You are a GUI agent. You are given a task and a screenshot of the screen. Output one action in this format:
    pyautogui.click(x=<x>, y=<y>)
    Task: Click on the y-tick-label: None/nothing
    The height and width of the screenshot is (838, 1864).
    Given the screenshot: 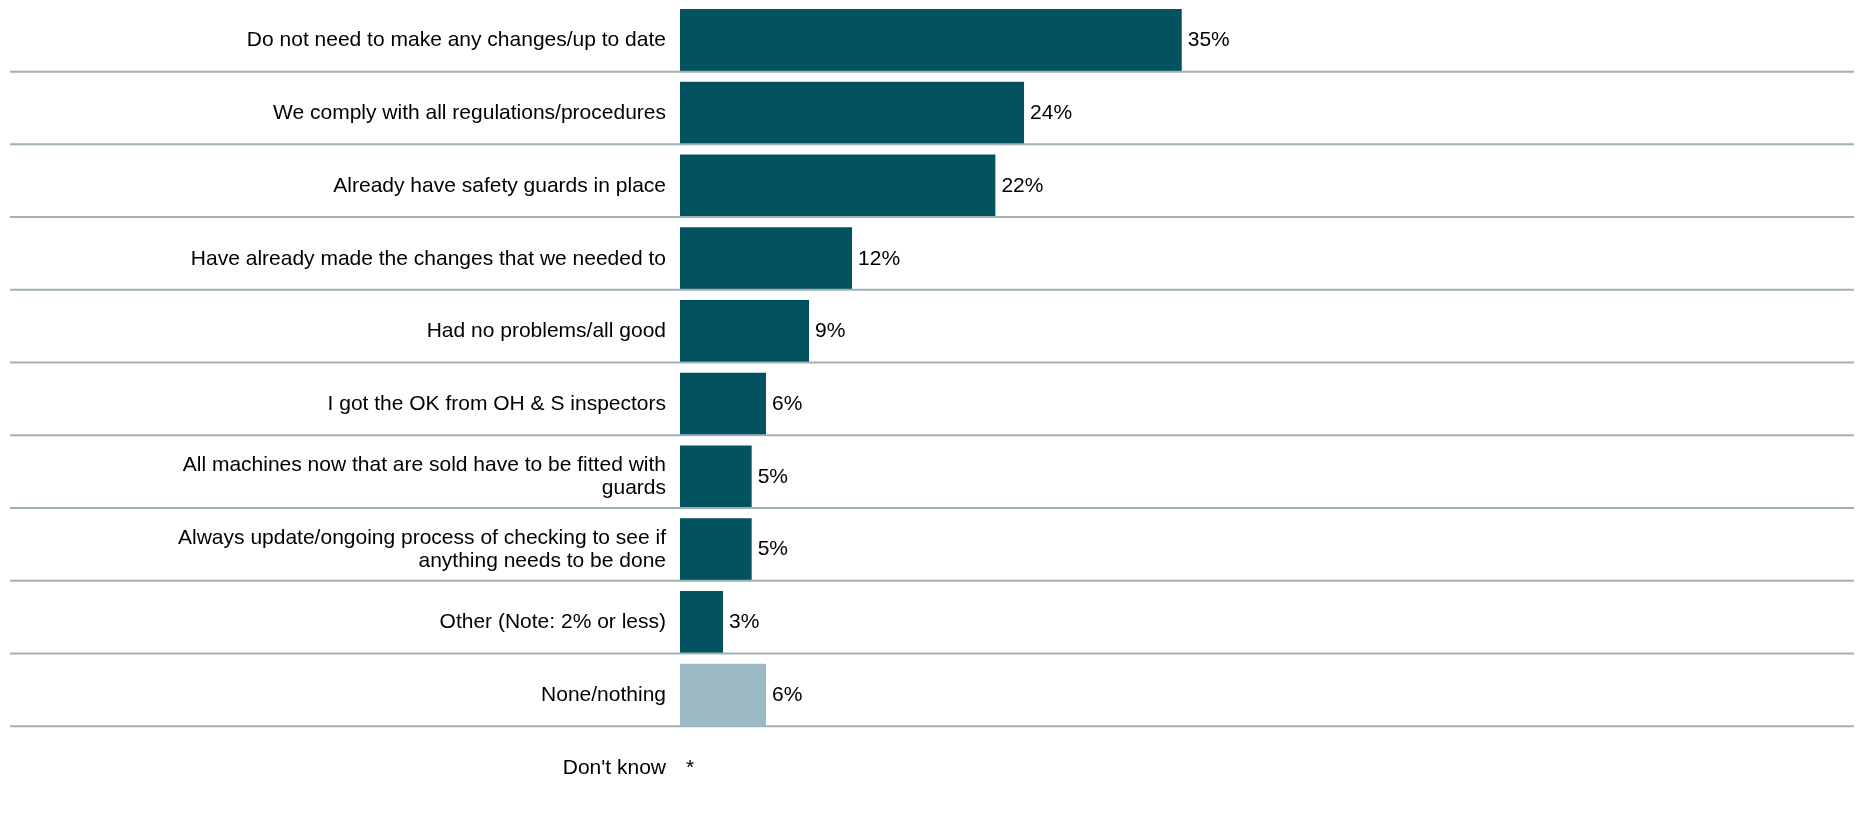 What is the action you would take?
    pyautogui.click(x=603, y=693)
    